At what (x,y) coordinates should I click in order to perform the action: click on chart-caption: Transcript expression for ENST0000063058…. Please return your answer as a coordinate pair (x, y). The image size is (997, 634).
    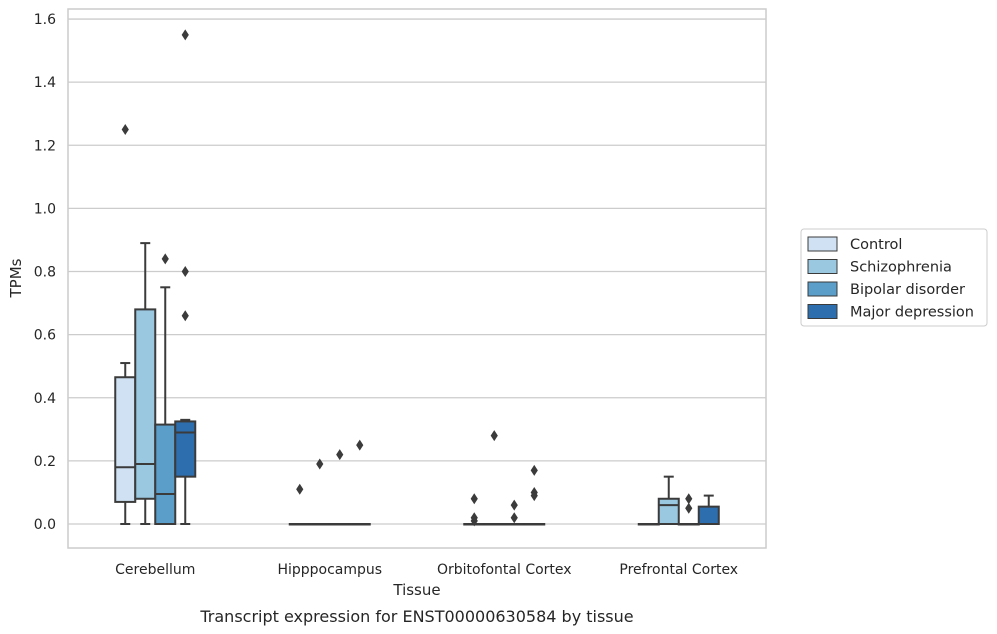
    Looking at the image, I should click on (416, 616).